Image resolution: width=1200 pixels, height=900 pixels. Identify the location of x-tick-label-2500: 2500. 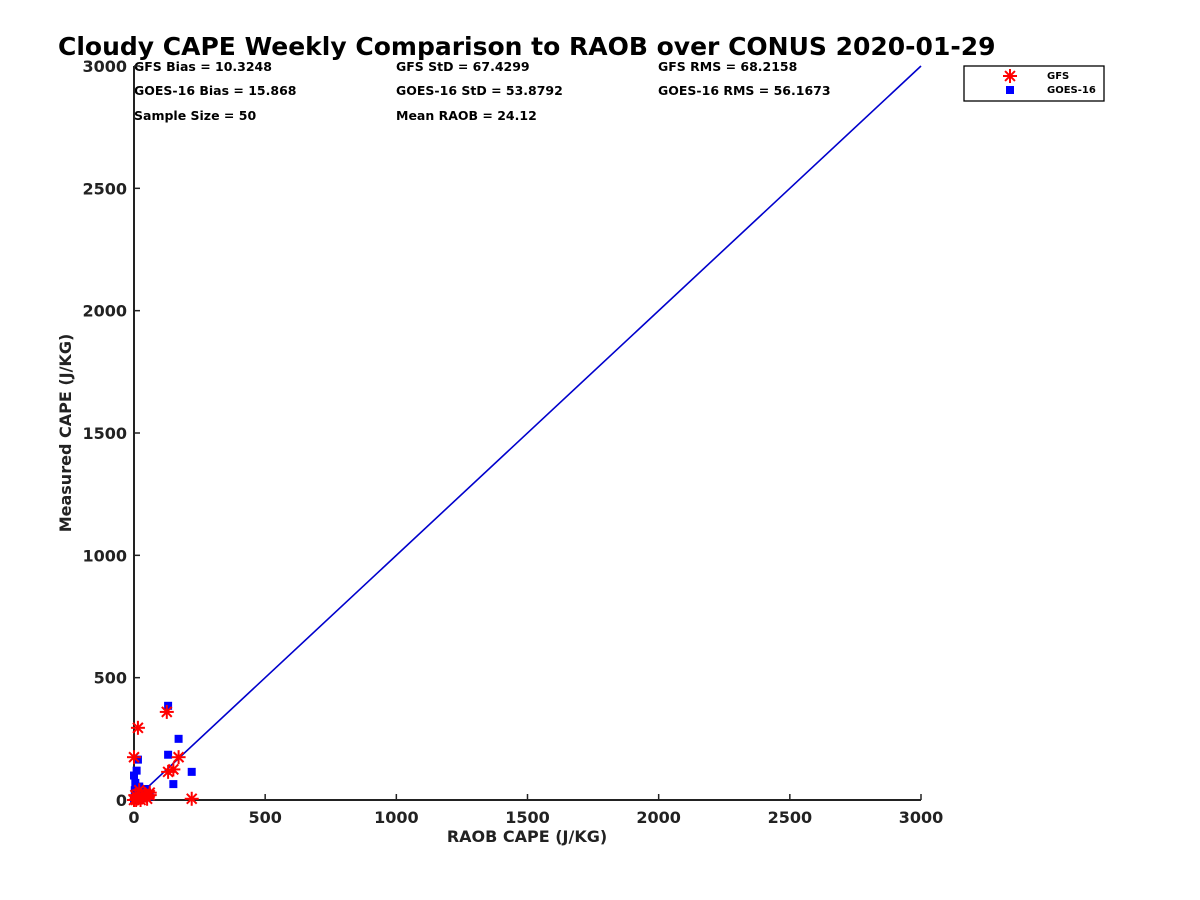
(790, 817).